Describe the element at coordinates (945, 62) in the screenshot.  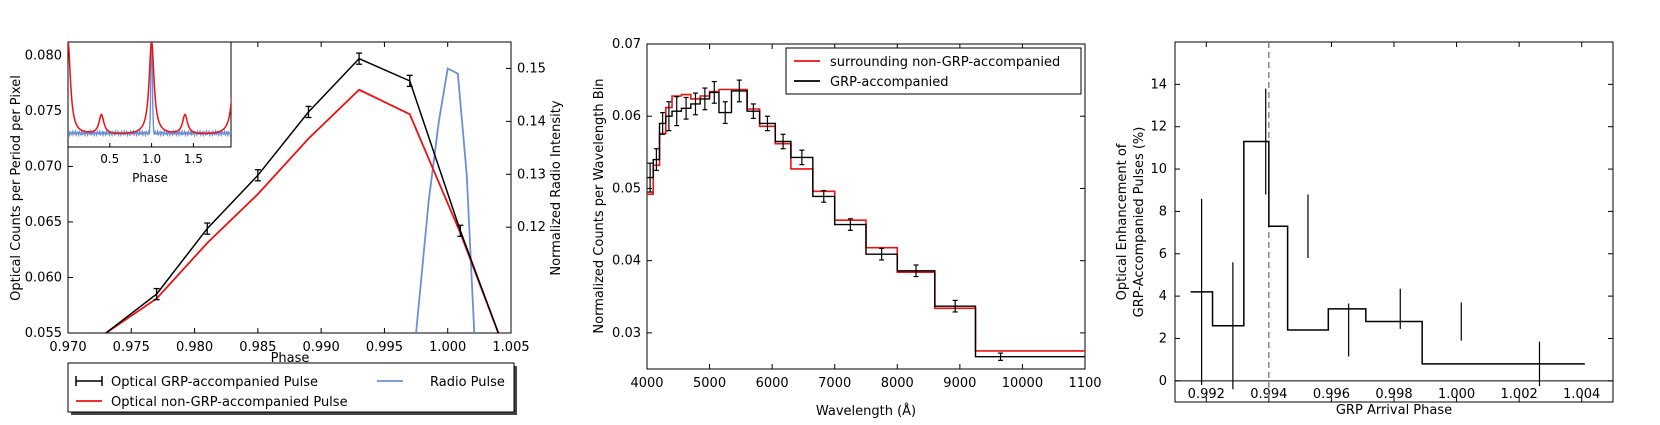
I see `legend2-nongrp-label: surrounding non-GRP-accompanied` at that location.